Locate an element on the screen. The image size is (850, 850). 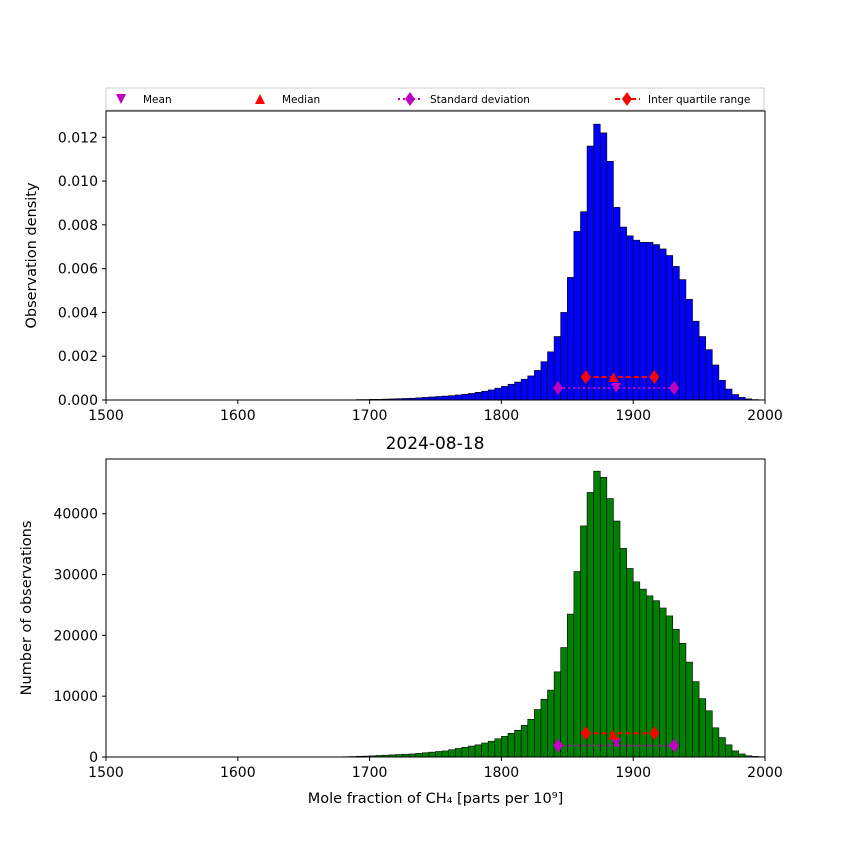
density-y-tick-label: 0.006 is located at coordinates (78, 270).